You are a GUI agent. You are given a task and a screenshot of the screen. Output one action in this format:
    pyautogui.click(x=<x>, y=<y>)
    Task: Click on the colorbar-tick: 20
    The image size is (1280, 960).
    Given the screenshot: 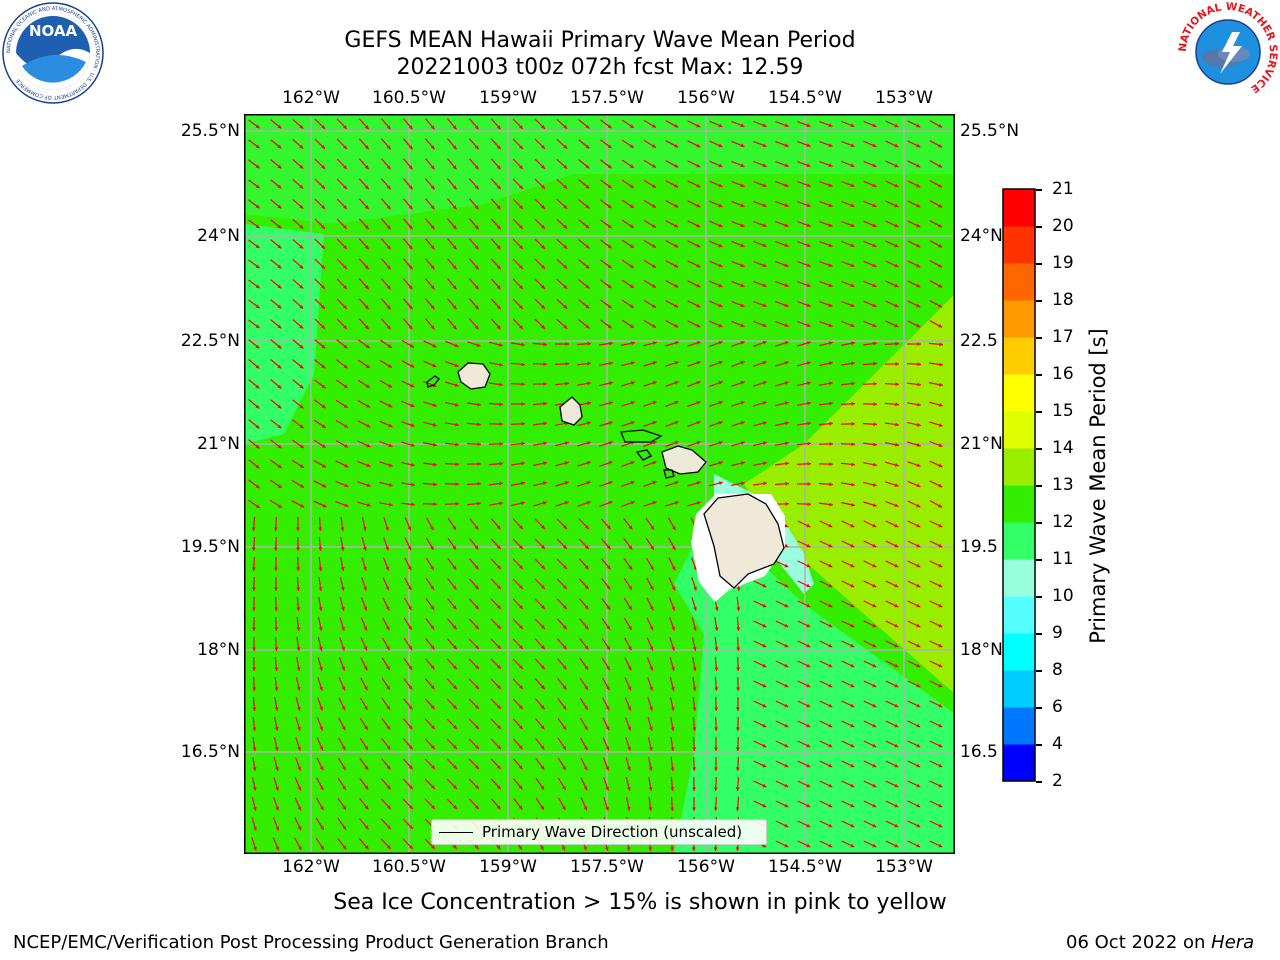 What is the action you would take?
    pyautogui.click(x=1063, y=226)
    